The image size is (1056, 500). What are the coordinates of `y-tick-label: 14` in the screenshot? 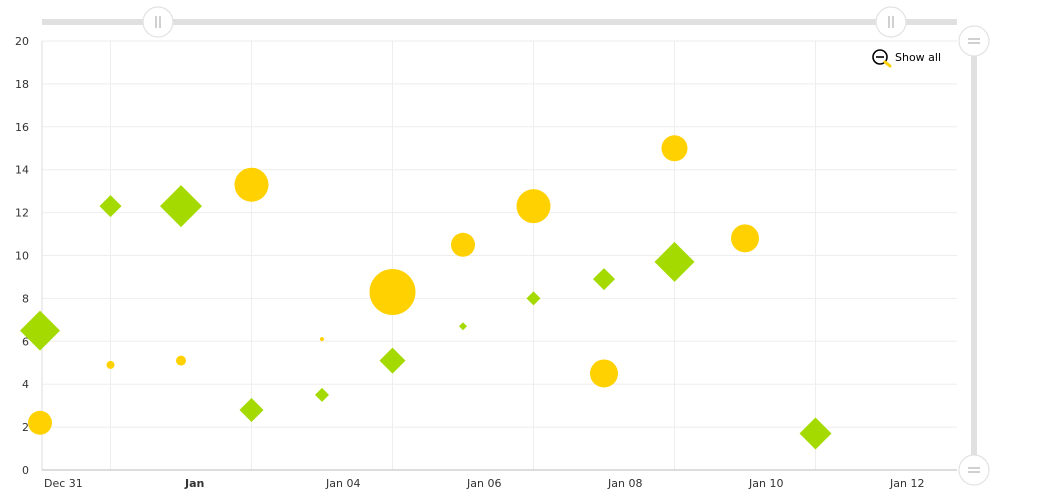 It's located at (22, 170).